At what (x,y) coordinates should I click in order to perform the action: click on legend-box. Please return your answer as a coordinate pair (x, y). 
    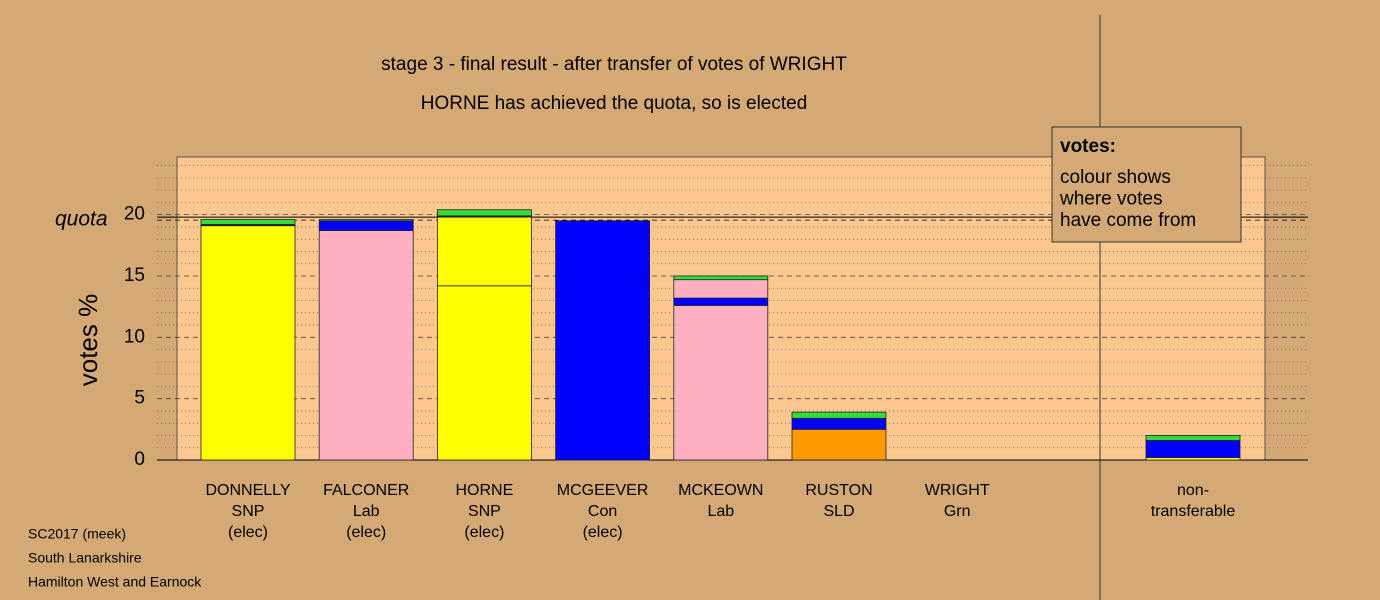
    Looking at the image, I should click on (1146, 184).